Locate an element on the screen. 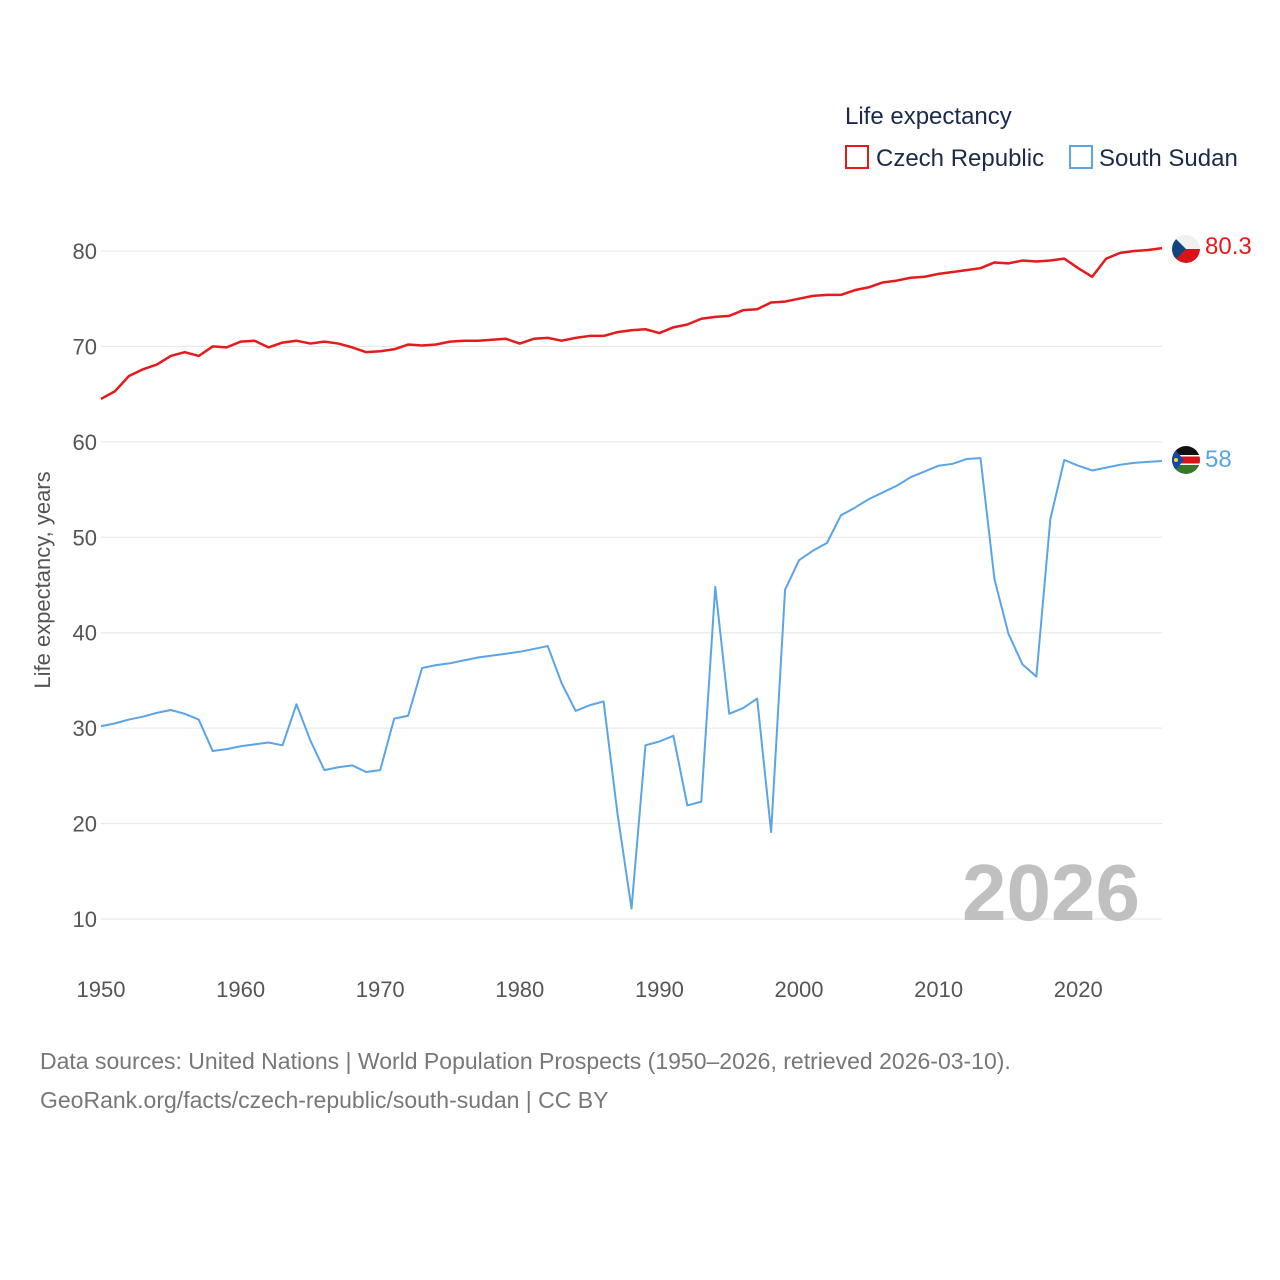  legend-swatch-czech-republic is located at coordinates (857, 157).